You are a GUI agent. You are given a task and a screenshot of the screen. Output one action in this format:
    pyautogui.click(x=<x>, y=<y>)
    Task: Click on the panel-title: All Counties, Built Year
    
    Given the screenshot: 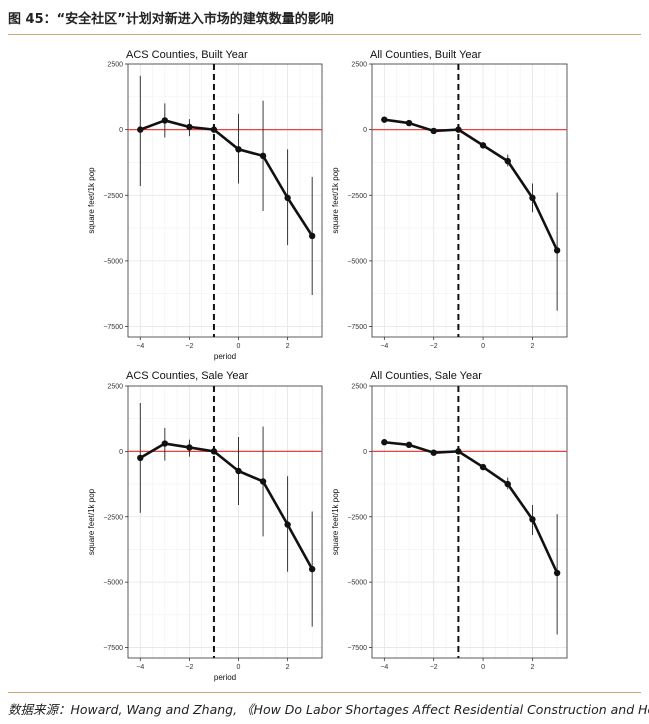 What is the action you would take?
    pyautogui.click(x=426, y=55)
    